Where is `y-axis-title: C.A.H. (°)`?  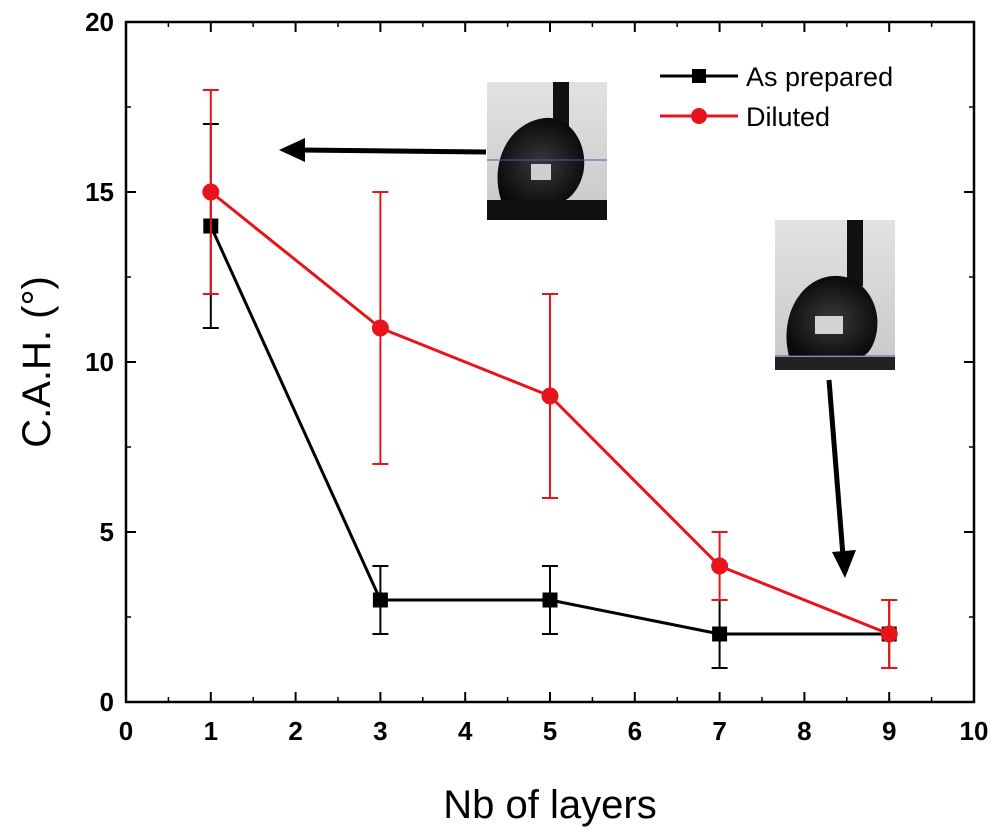
y-axis-title: C.A.H. (°) is located at coordinates (37, 362).